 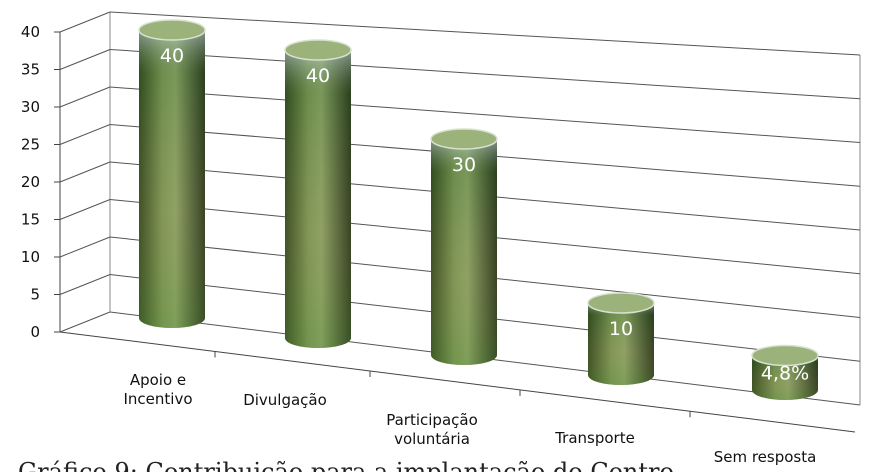 I want to click on y-tick-label: 10, so click(x=30, y=257).